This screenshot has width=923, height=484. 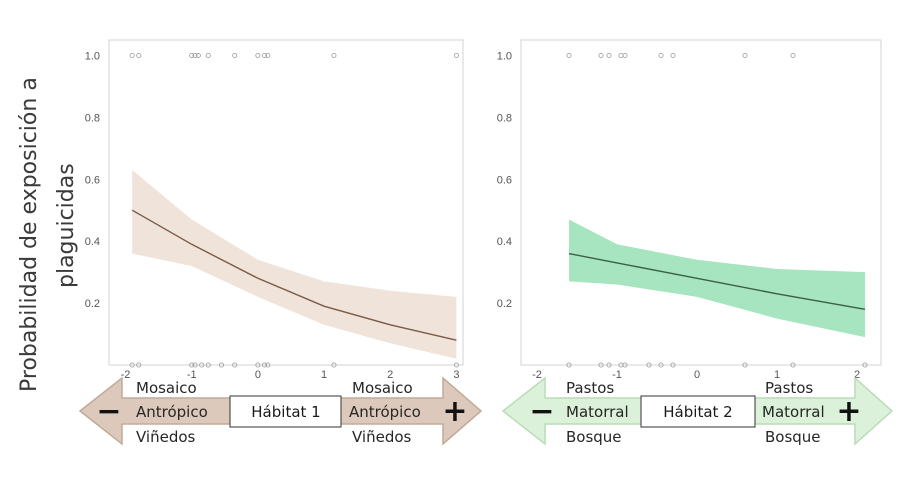 I want to click on left-label-top: Pastos, so click(x=590, y=388).